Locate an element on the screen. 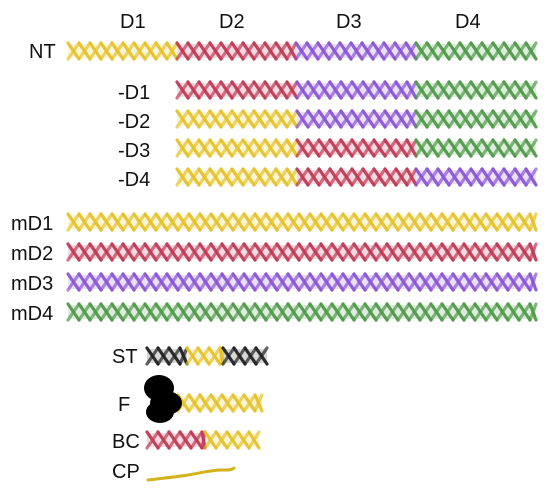  multimer-4-track is located at coordinates (302, 312).